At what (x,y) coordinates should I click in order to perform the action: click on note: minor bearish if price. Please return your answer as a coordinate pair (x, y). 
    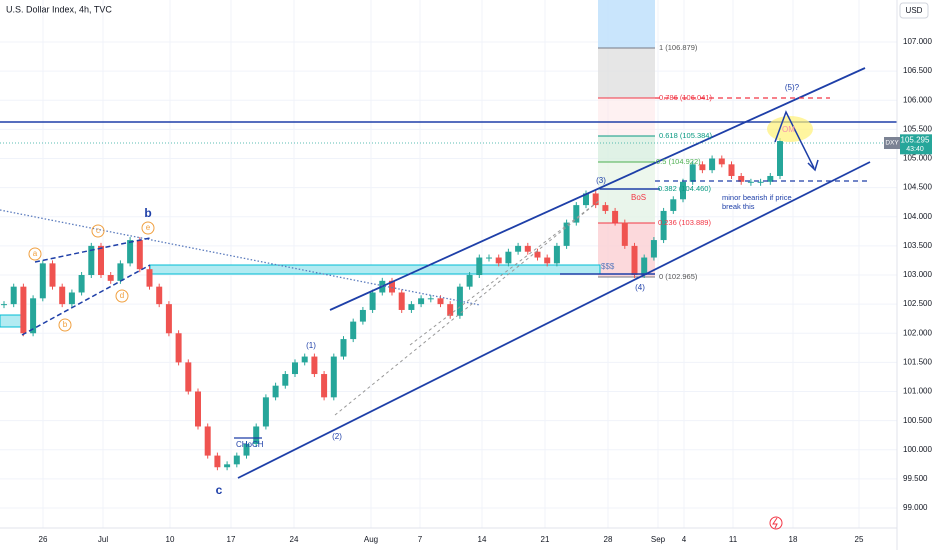
    Looking at the image, I should click on (757, 197).